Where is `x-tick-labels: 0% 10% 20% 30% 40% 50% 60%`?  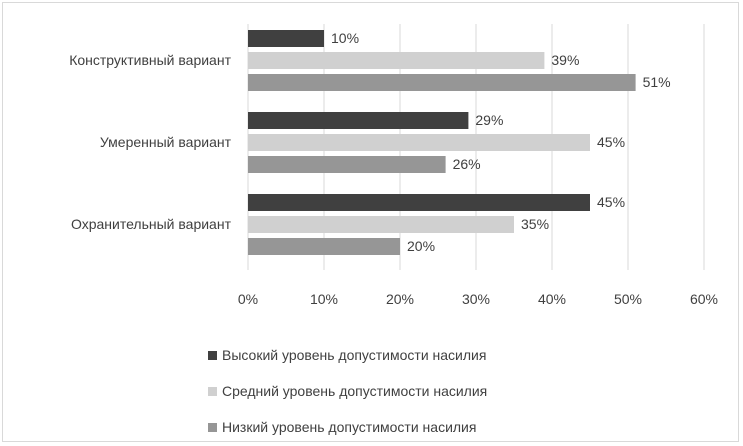 x-tick-labels: 0% 10% 20% 30% 40% 50% 60% is located at coordinates (478, 299).